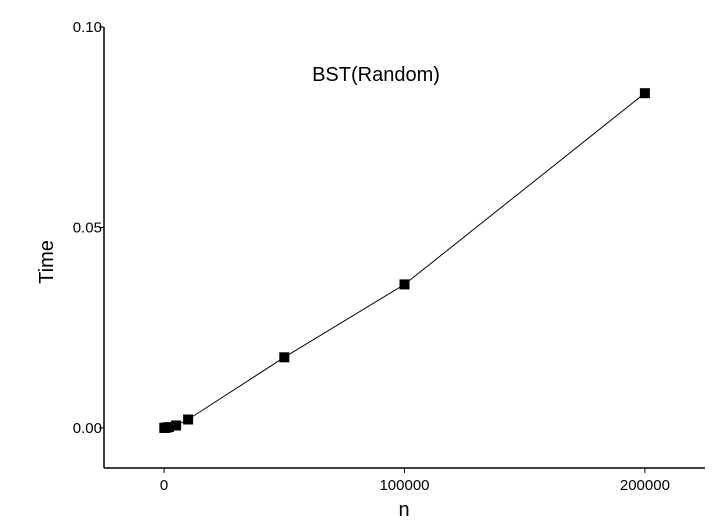  Describe the element at coordinates (87, 428) in the screenshot. I see `y-tick-label: 0.00` at that location.